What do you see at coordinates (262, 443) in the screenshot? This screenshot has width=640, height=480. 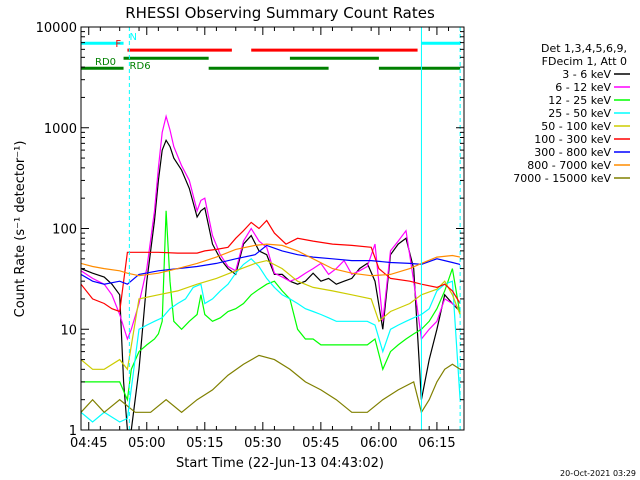 I see `x-tick-label: 05:30` at bounding box center [262, 443].